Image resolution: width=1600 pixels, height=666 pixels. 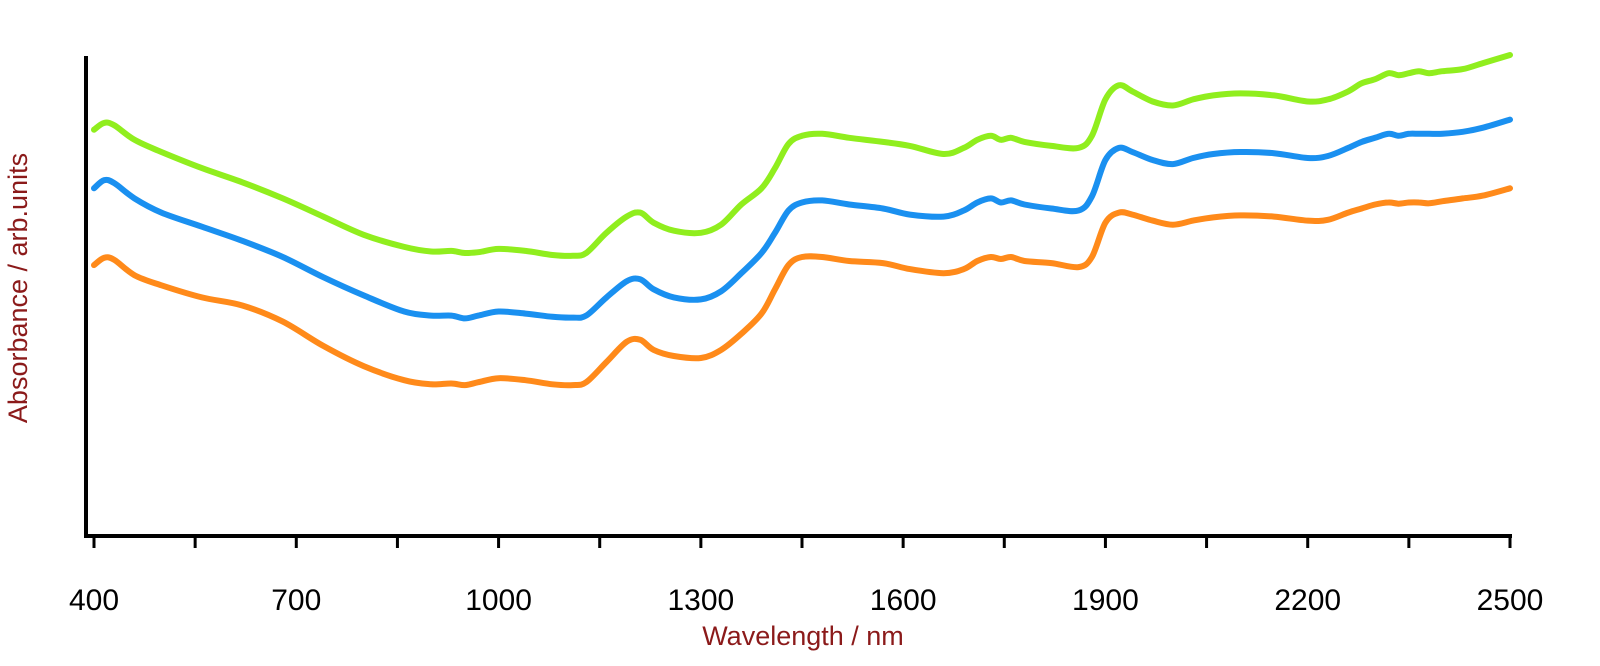 What do you see at coordinates (803, 636) in the screenshot?
I see `x-axis-title: Wavelength / nm` at bounding box center [803, 636].